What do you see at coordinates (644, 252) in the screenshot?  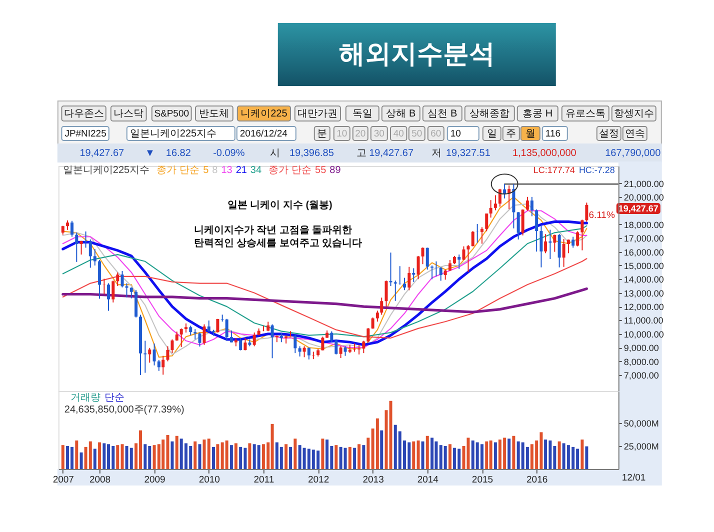 I see `y-tick-label: 16,000.00` at bounding box center [644, 252].